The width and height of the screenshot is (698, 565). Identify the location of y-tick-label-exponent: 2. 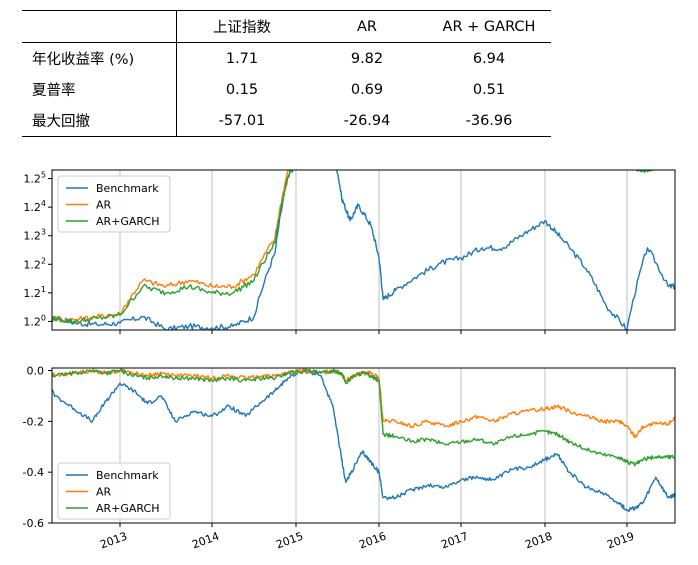
(43, 260).